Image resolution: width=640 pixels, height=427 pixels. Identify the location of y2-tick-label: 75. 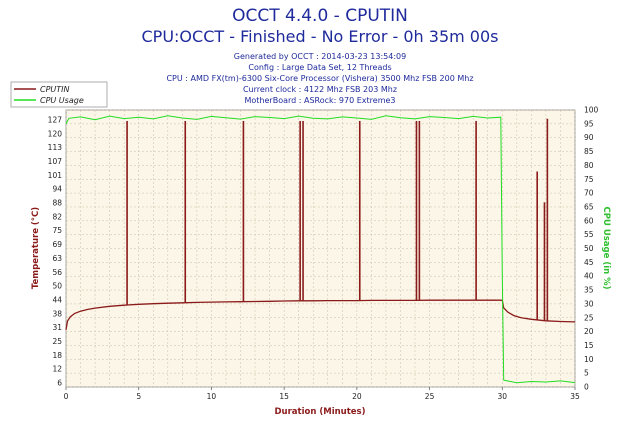
(589, 179).